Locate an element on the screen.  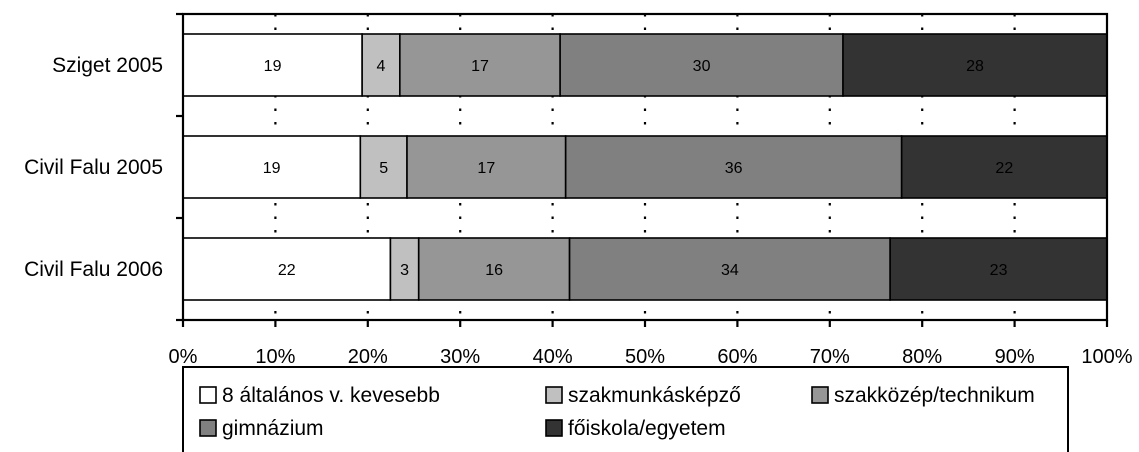
data-label: 30 is located at coordinates (702, 66).